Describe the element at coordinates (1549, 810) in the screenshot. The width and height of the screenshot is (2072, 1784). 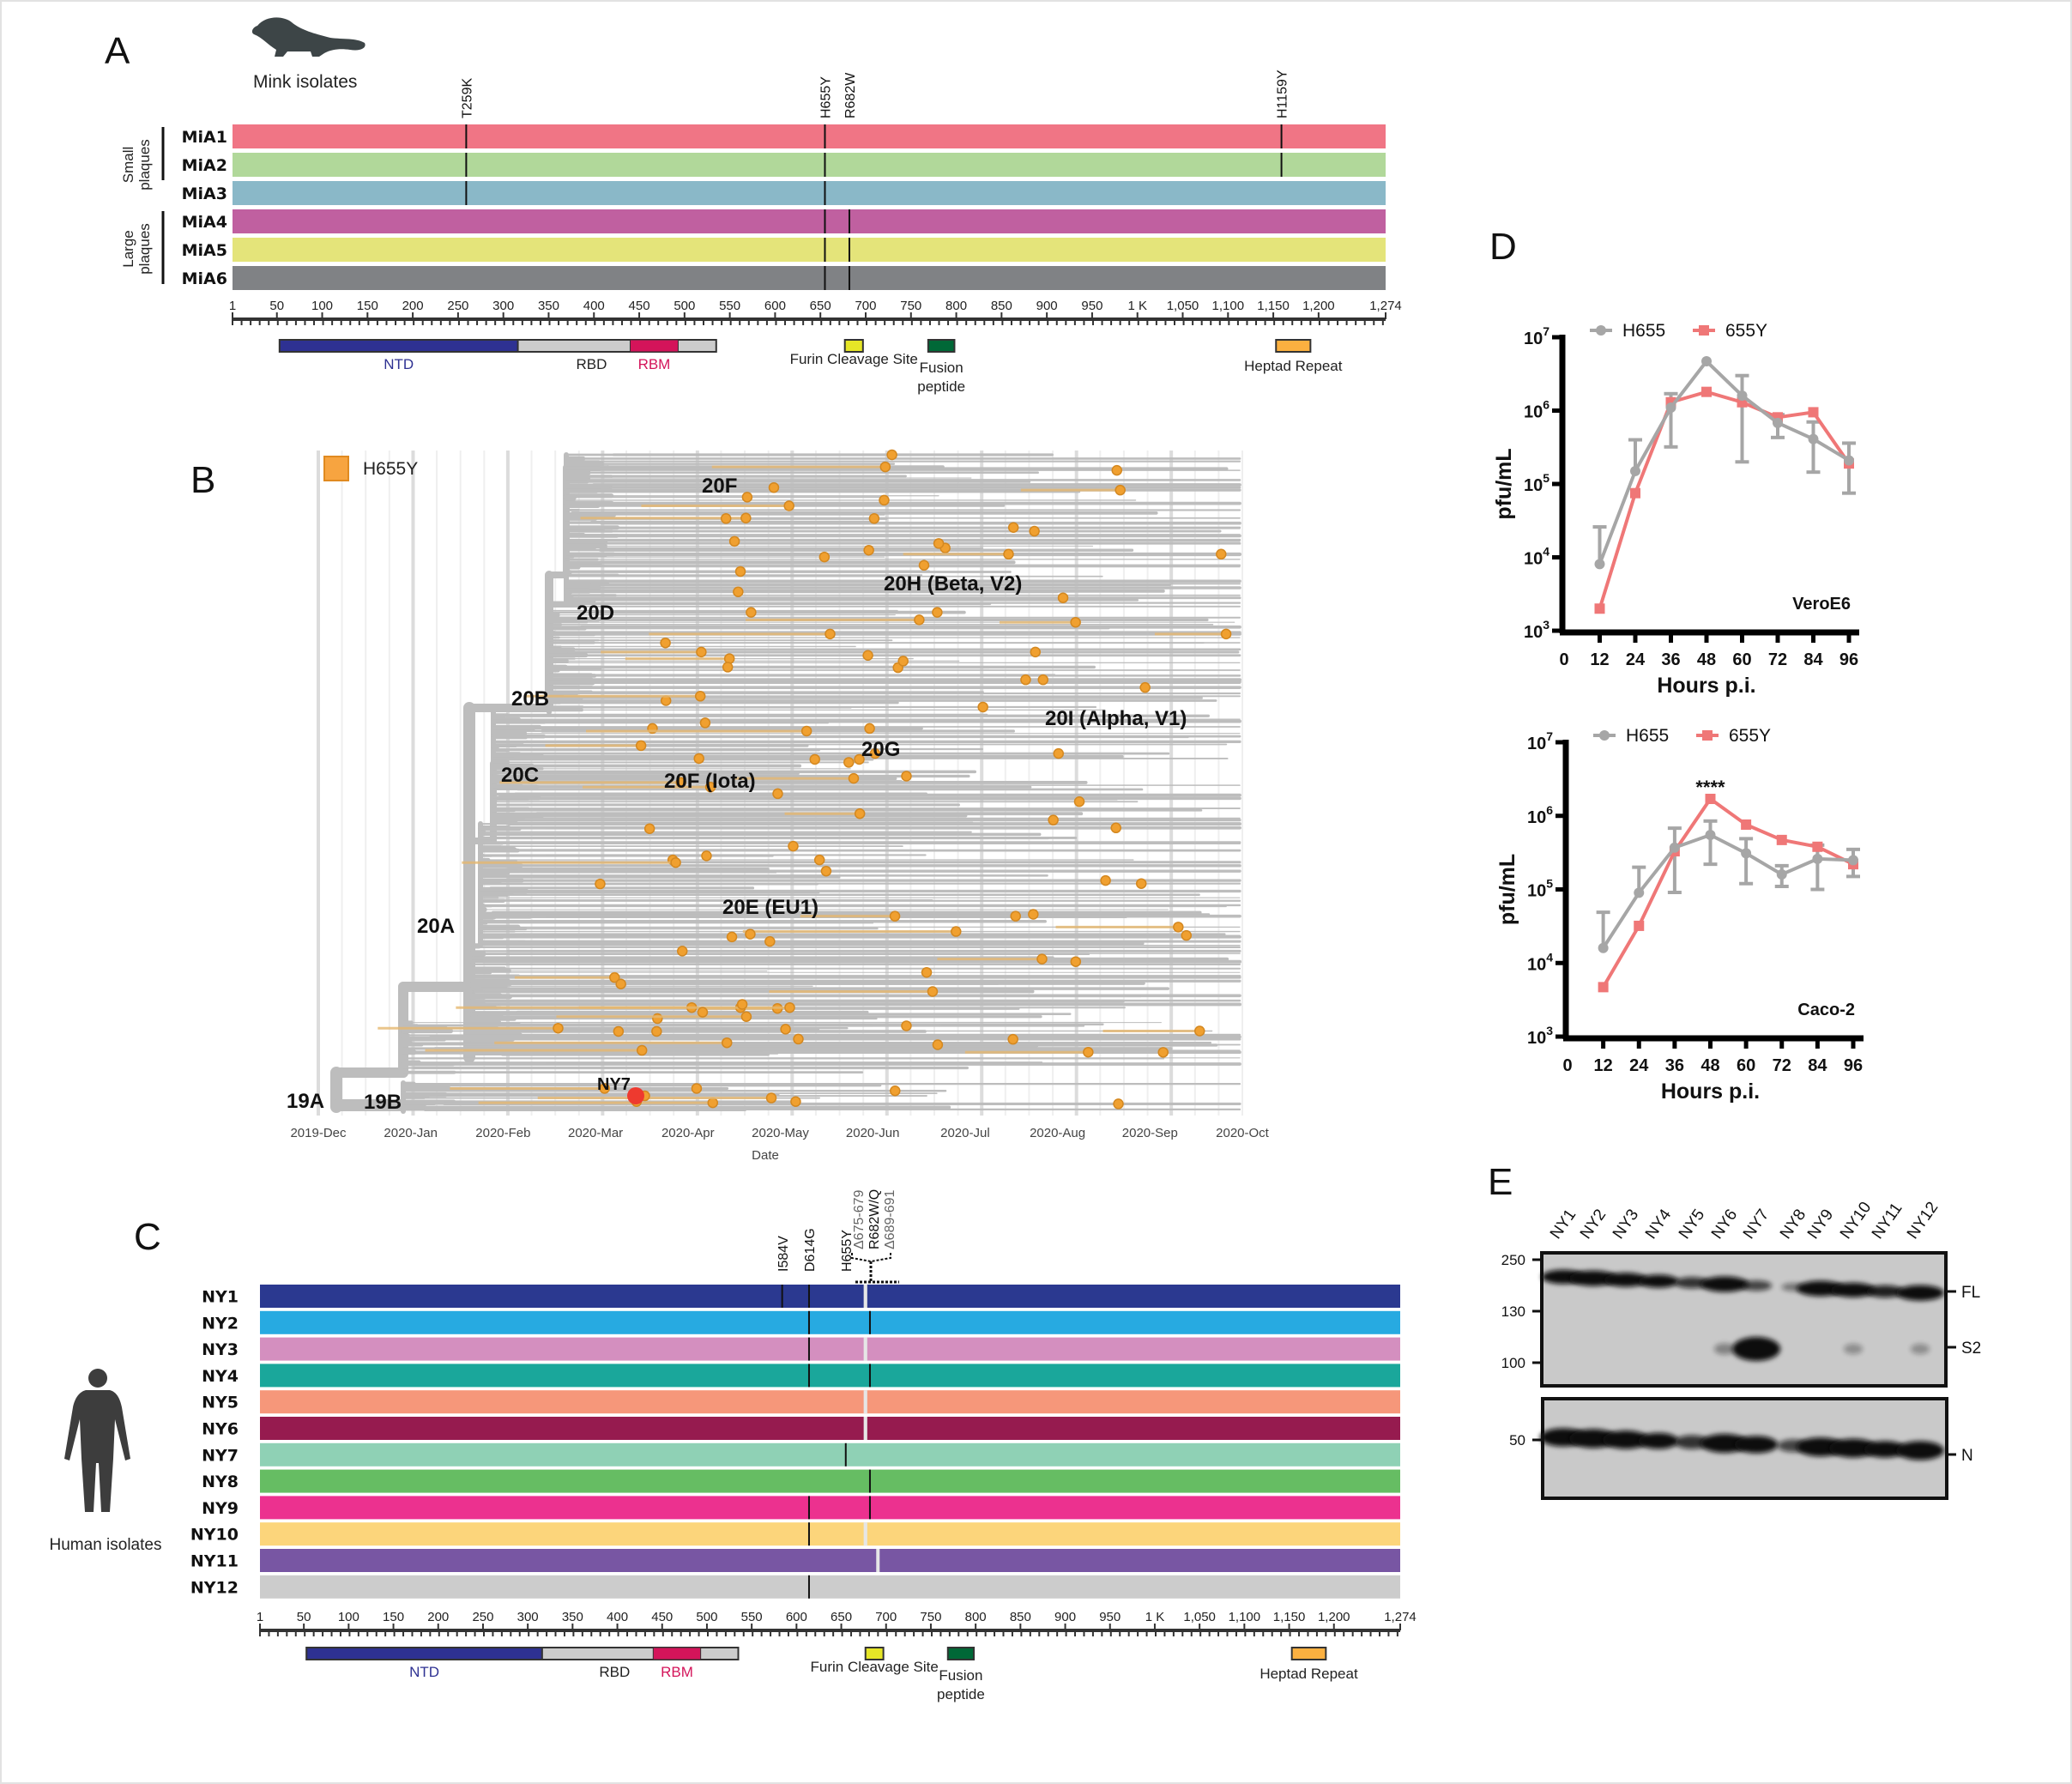
I see `y-tick-exponent: 6` at that location.